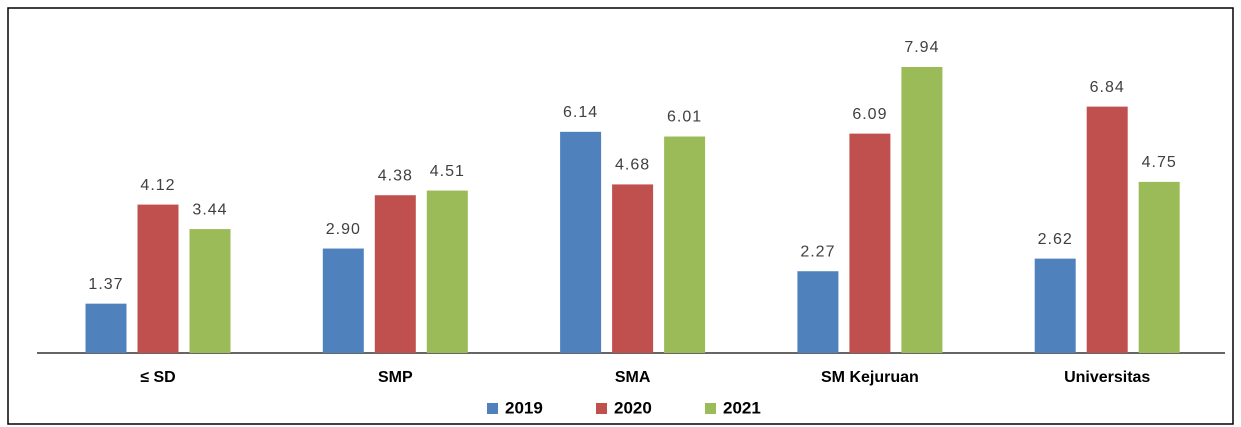 The width and height of the screenshot is (1241, 427). What do you see at coordinates (105, 284) in the screenshot?
I see `data-label: 1.37` at bounding box center [105, 284].